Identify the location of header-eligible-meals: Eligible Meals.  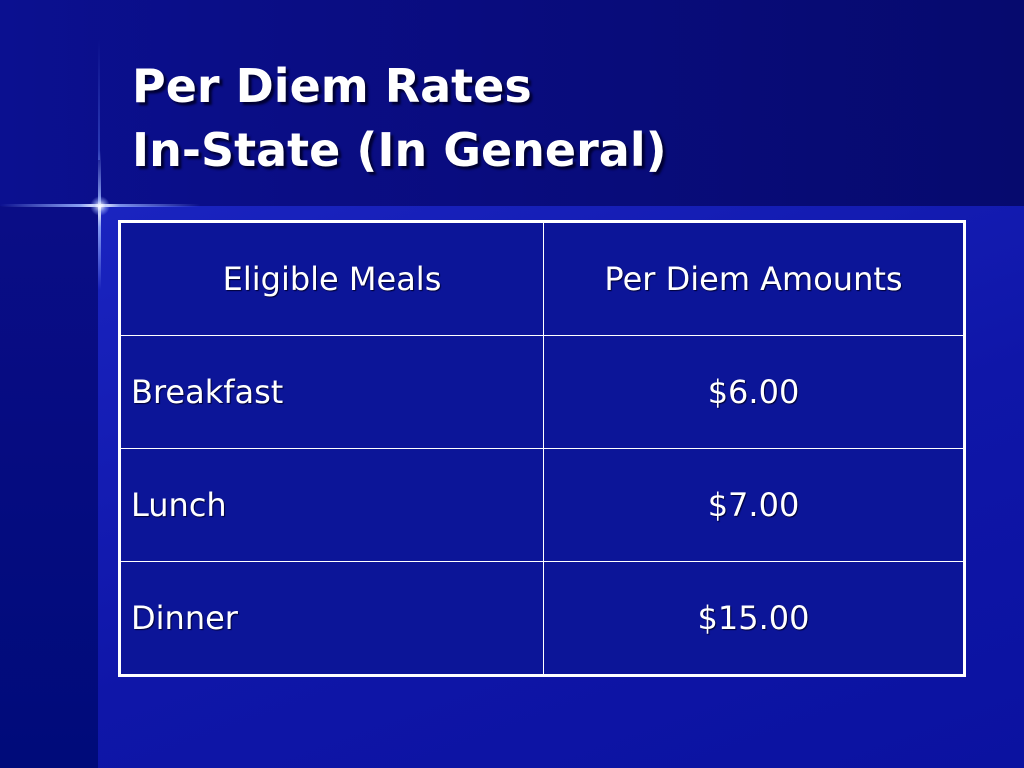
(331, 278).